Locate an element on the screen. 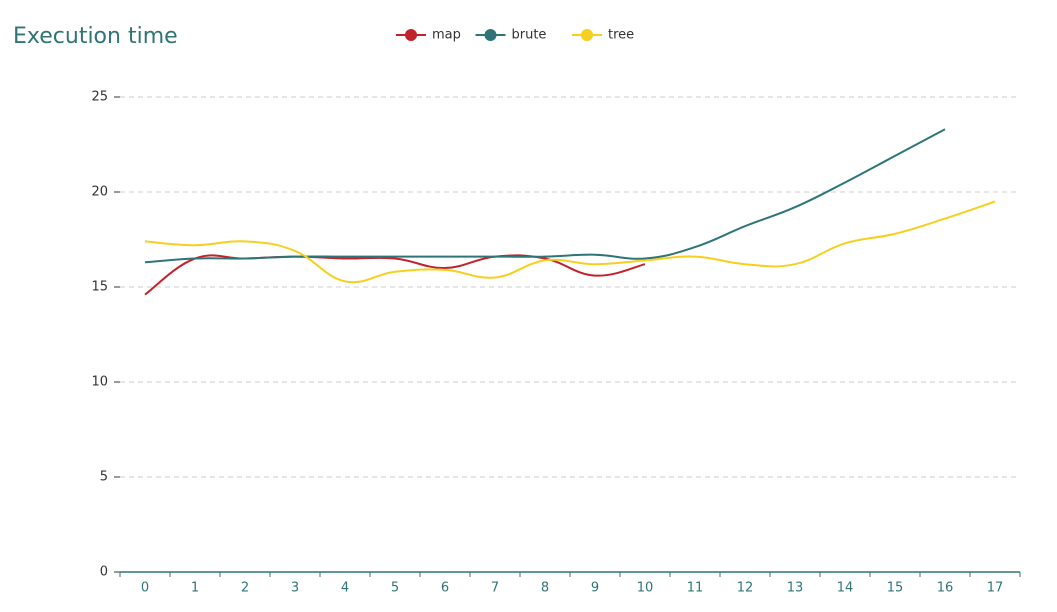 The width and height of the screenshot is (1057, 612). legend-label: tree is located at coordinates (621, 35).